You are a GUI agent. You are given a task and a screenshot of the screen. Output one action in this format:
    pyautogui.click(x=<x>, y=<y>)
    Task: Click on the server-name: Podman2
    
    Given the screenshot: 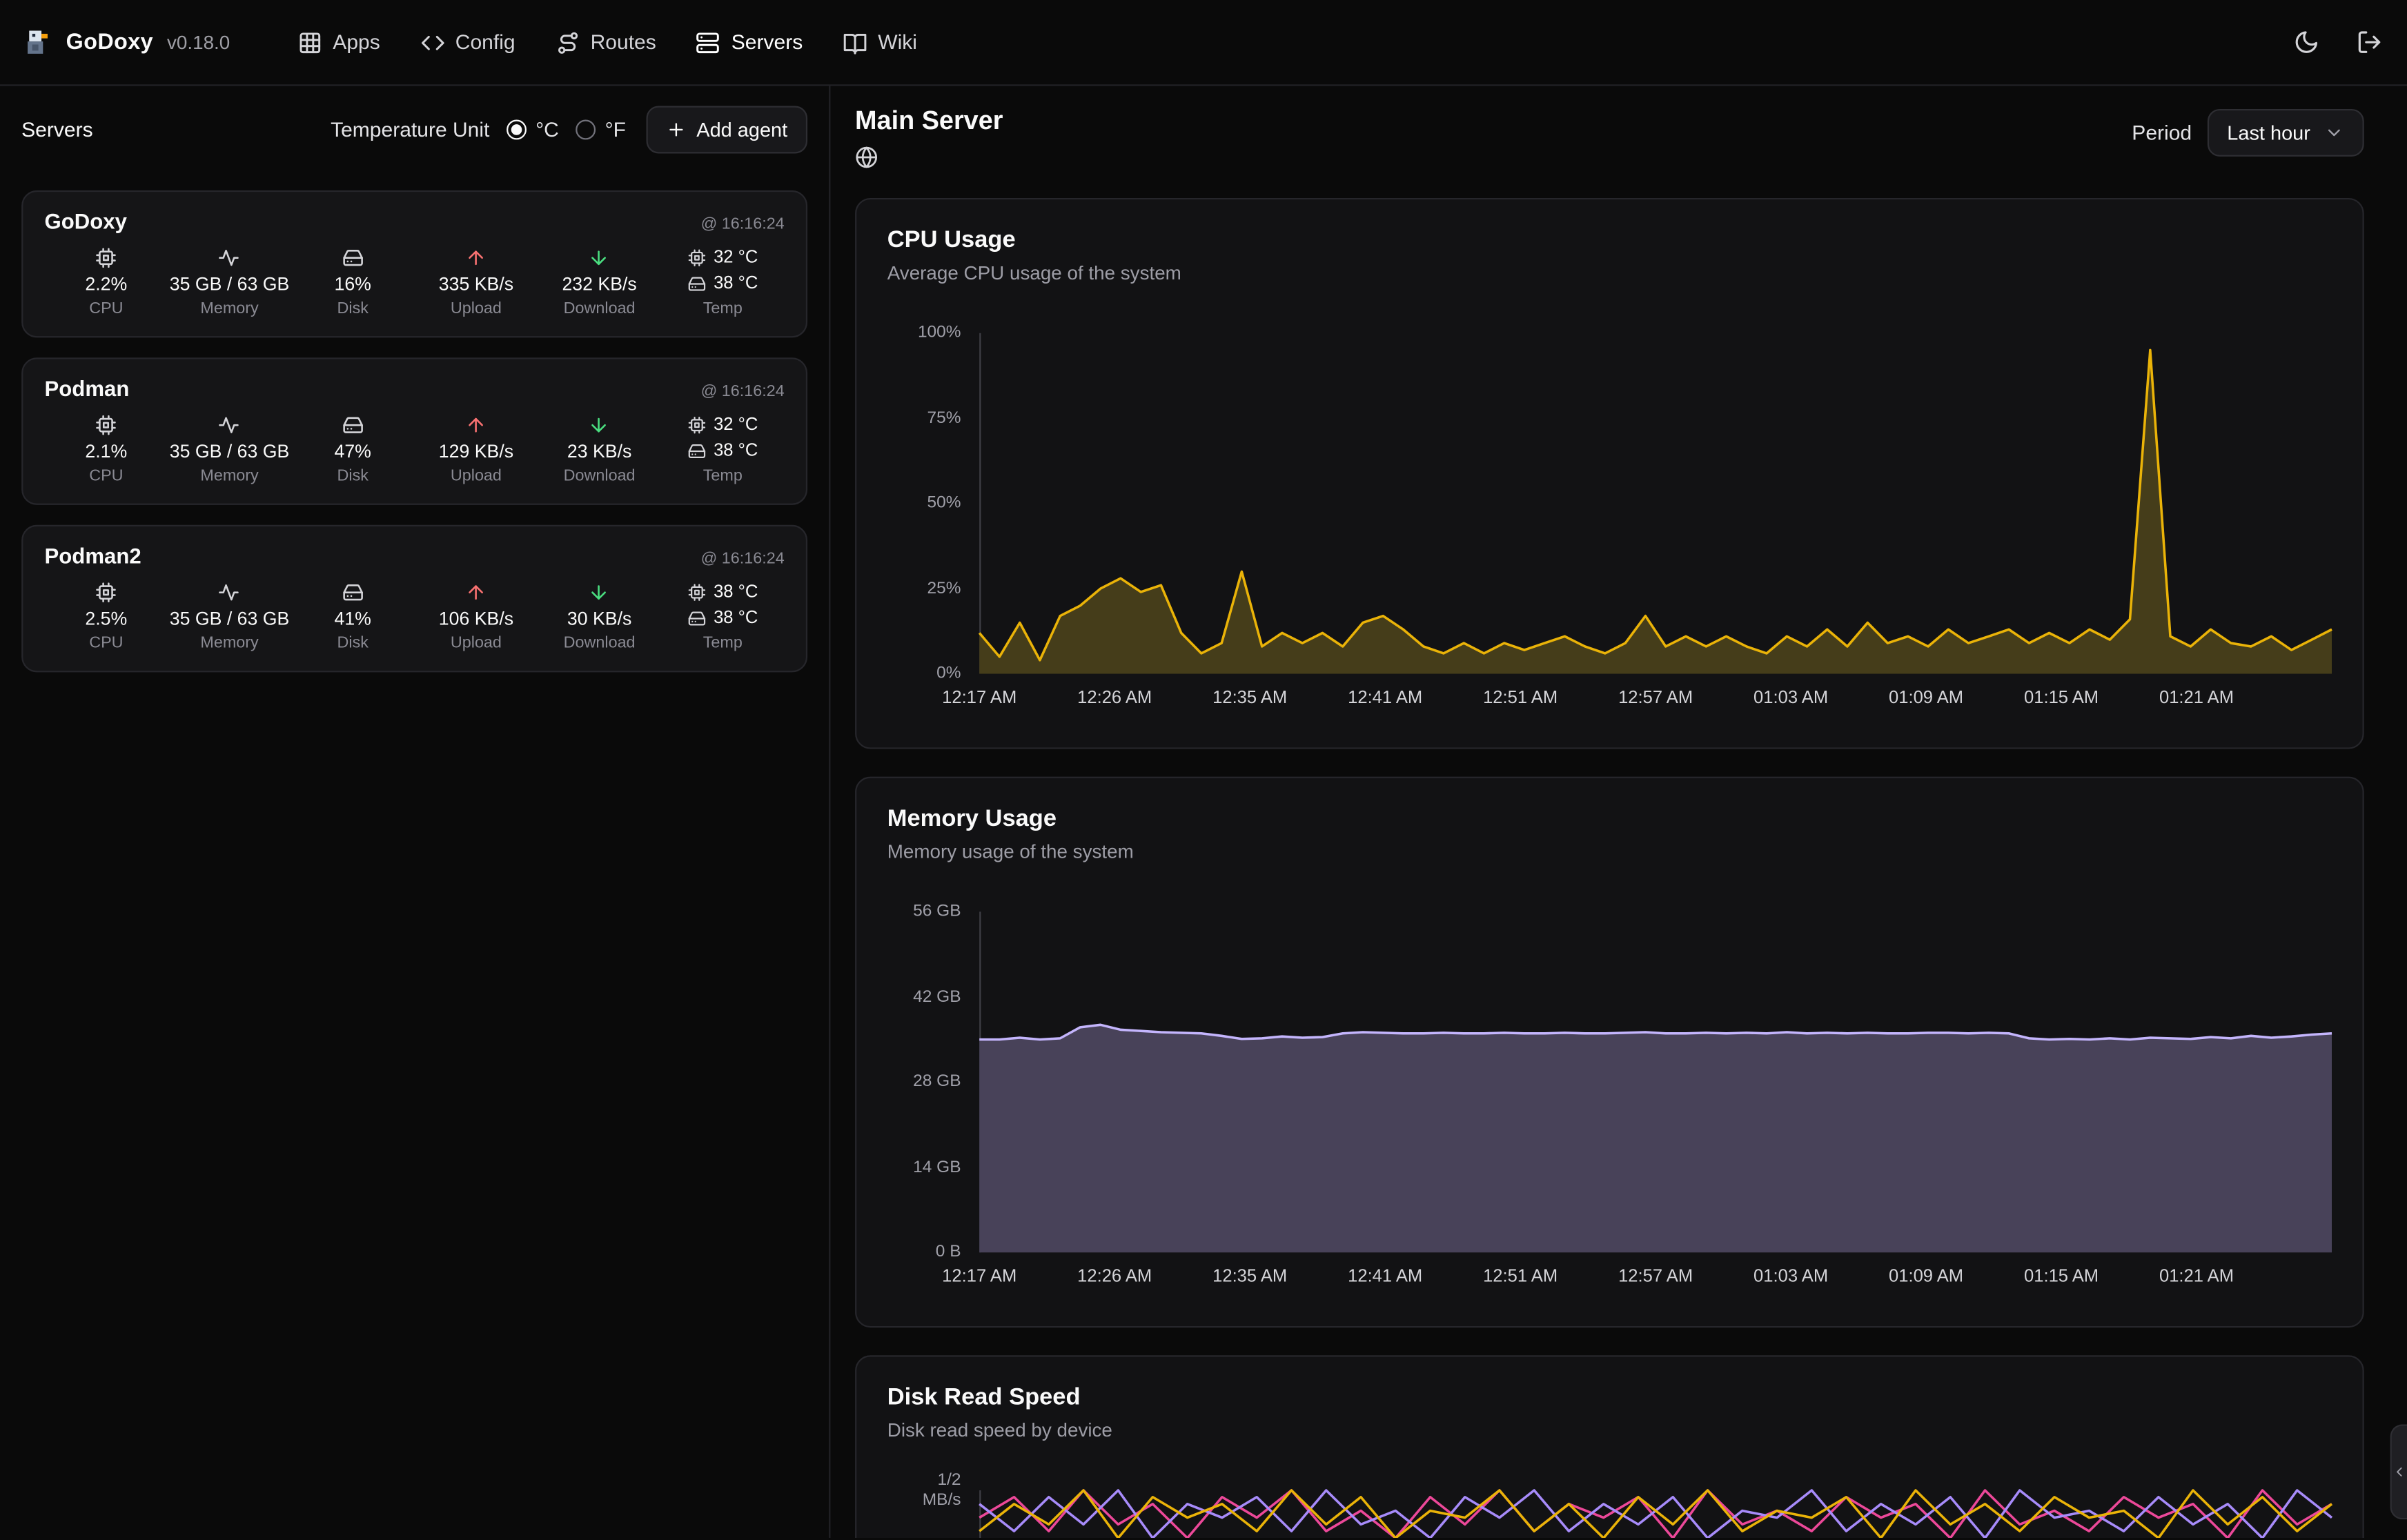 What is the action you would take?
    pyautogui.click(x=93, y=556)
    